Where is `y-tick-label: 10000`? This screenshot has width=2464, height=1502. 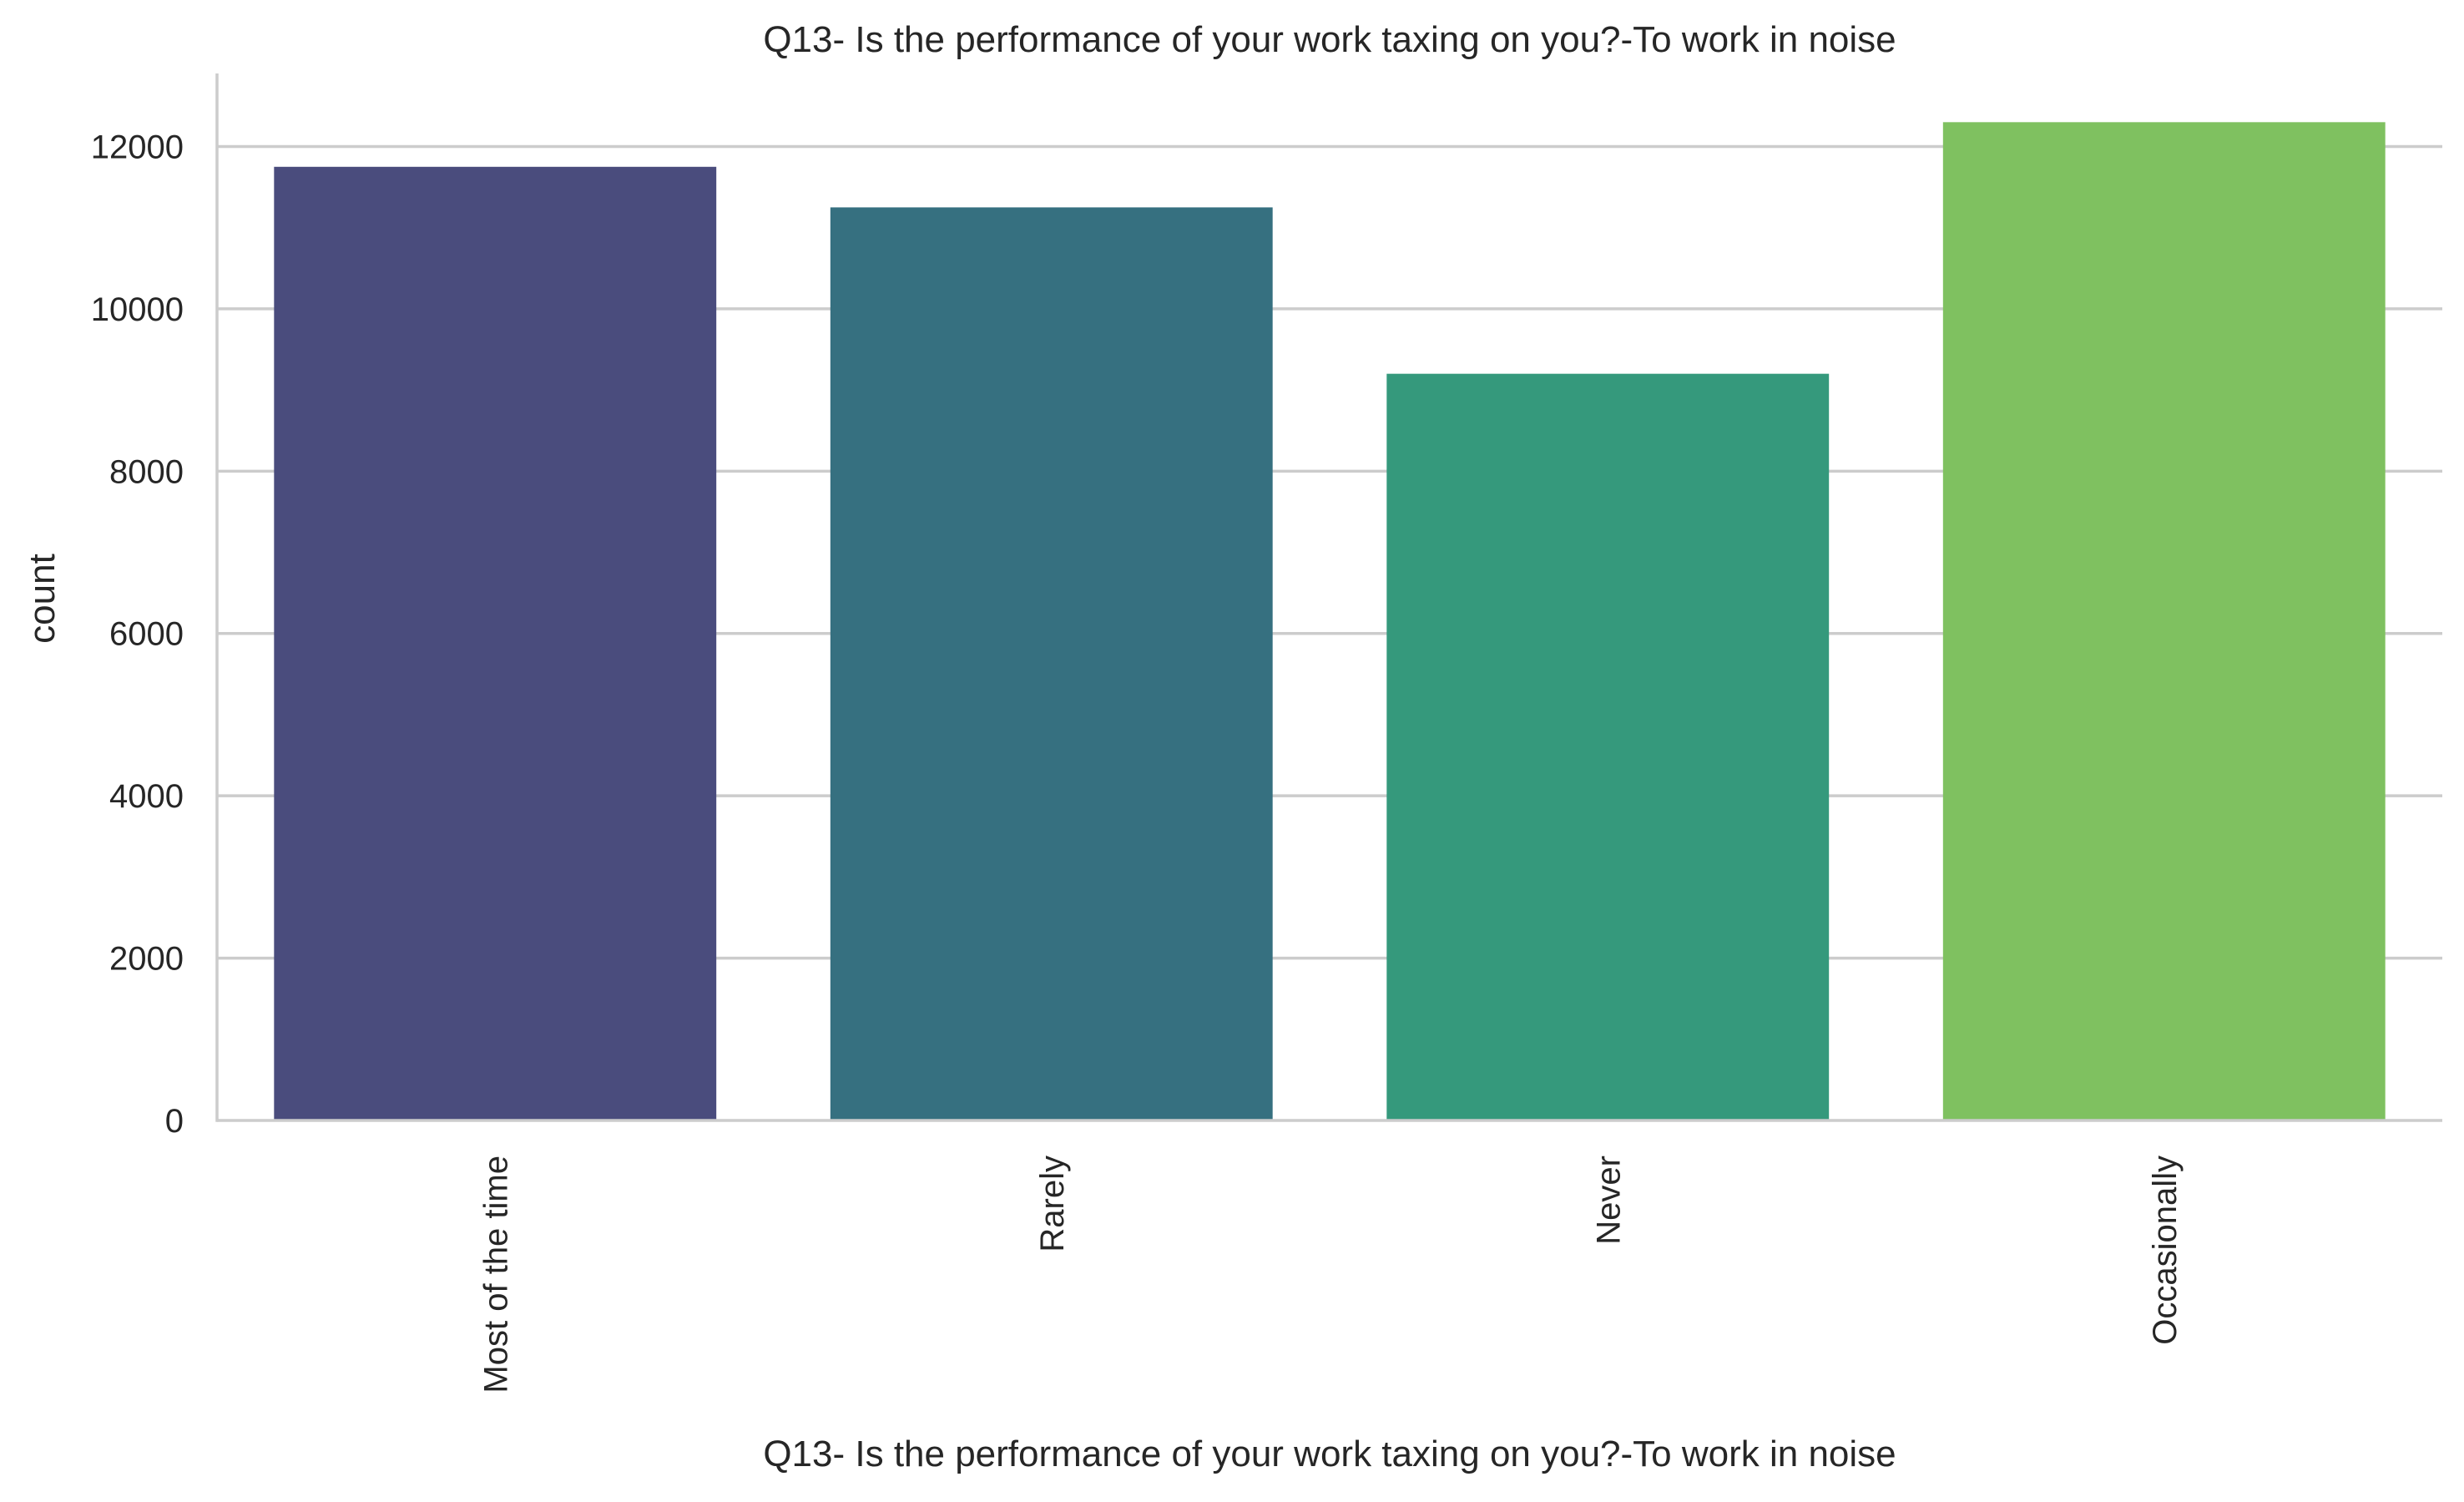
y-tick-label: 10000 is located at coordinates (137, 309).